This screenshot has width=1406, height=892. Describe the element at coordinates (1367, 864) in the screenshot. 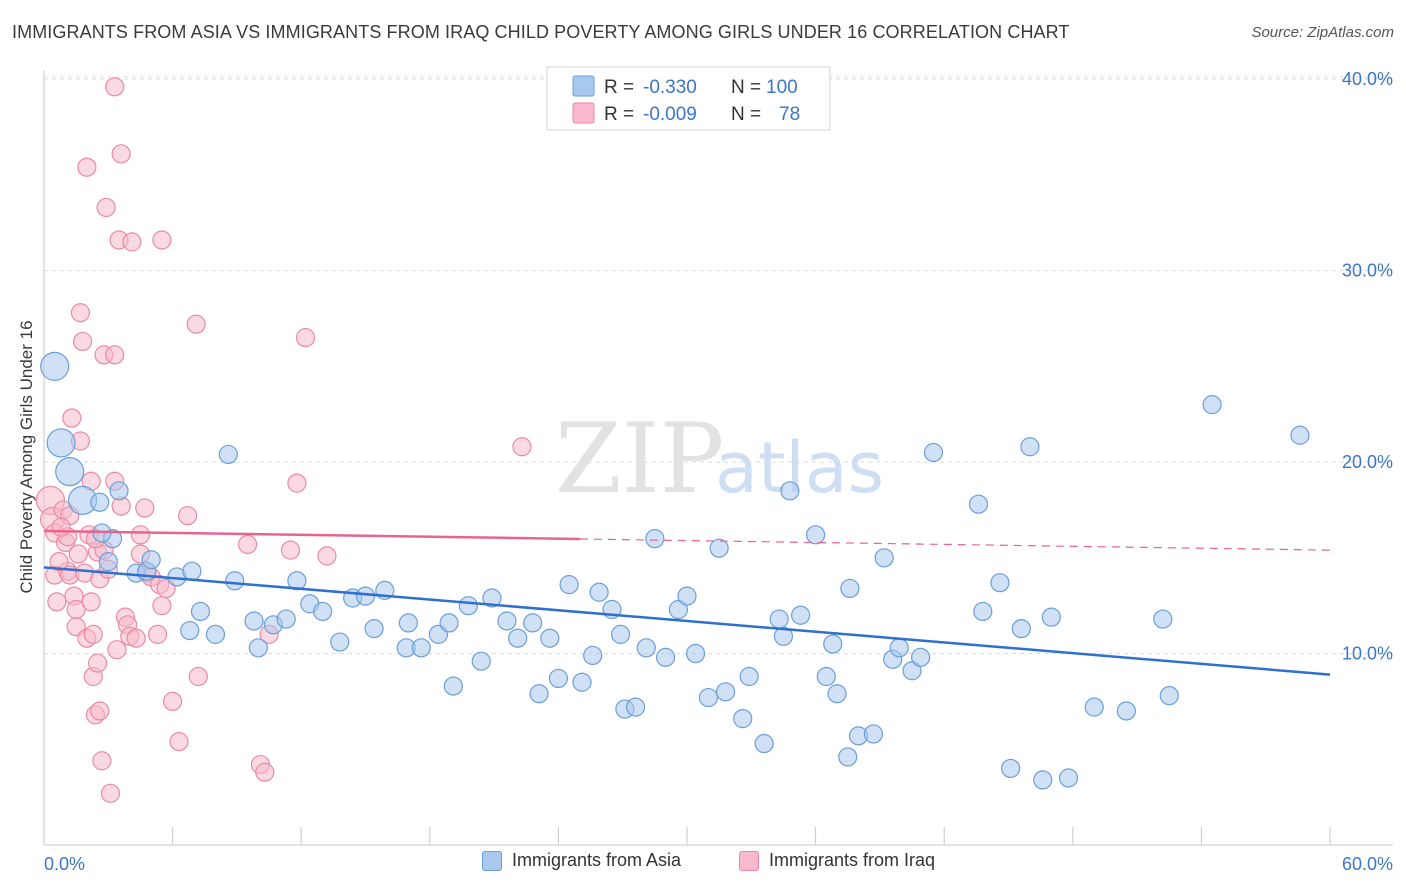

I see `x-tick-label: 60.0%` at that location.